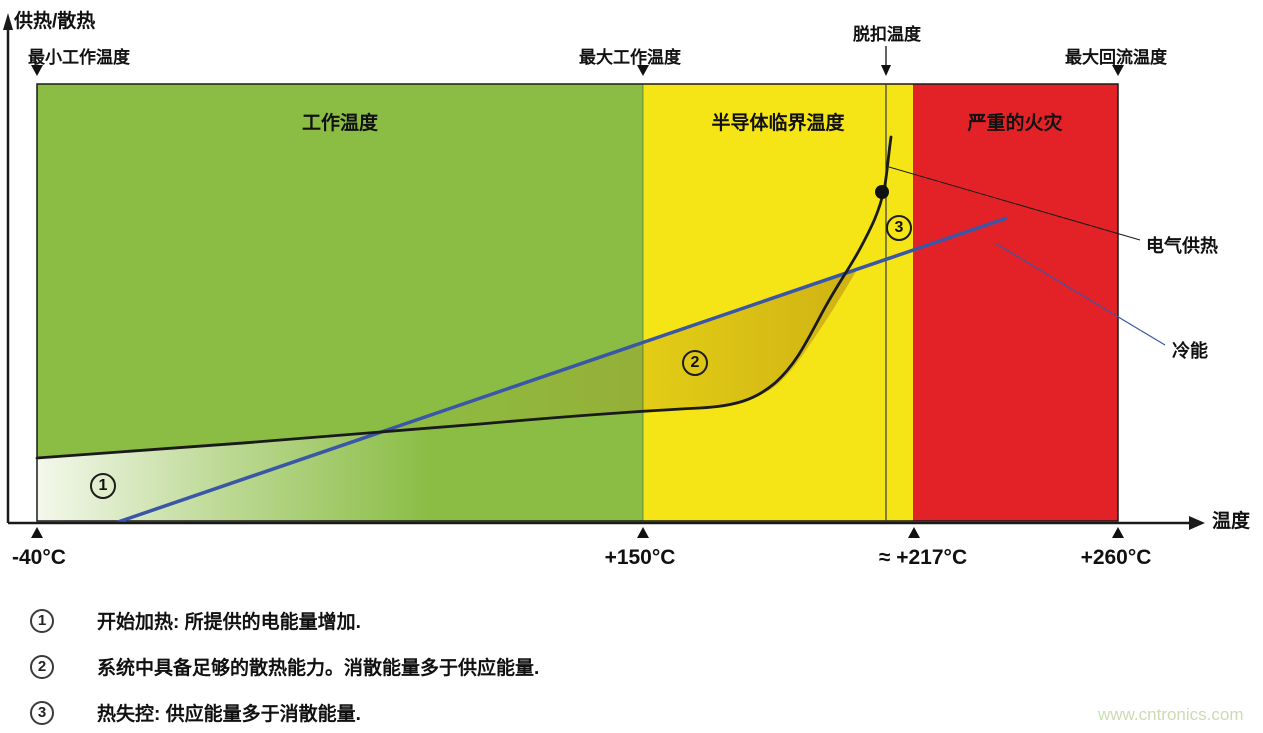  I want to click on legend-text-2: 系统中具备足够的散热能力。消散能量多于供应能量., so click(318, 668).